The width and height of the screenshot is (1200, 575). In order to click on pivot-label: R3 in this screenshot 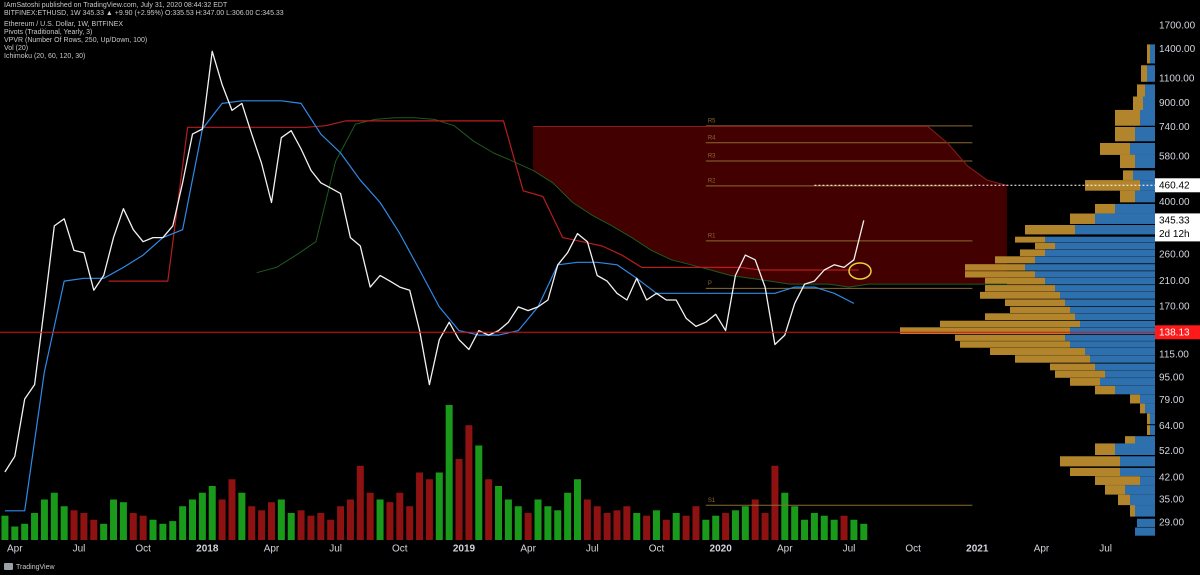, I will do `click(712, 157)`.